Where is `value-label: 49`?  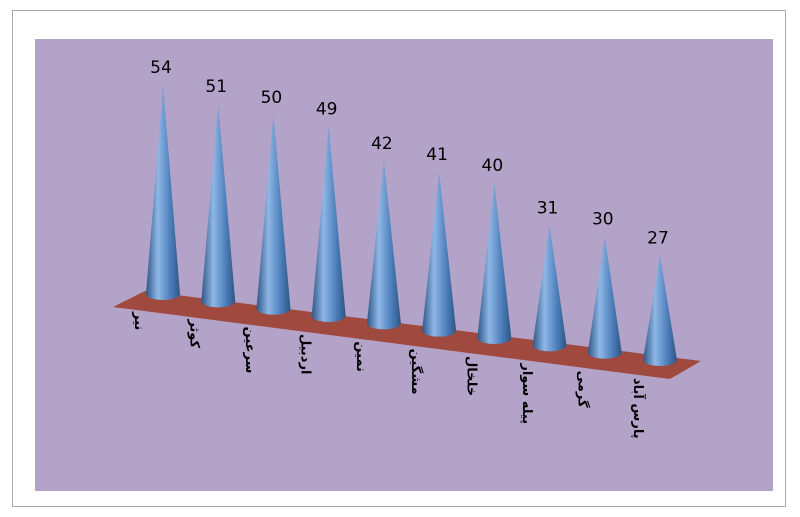
value-label: 49 is located at coordinates (327, 109).